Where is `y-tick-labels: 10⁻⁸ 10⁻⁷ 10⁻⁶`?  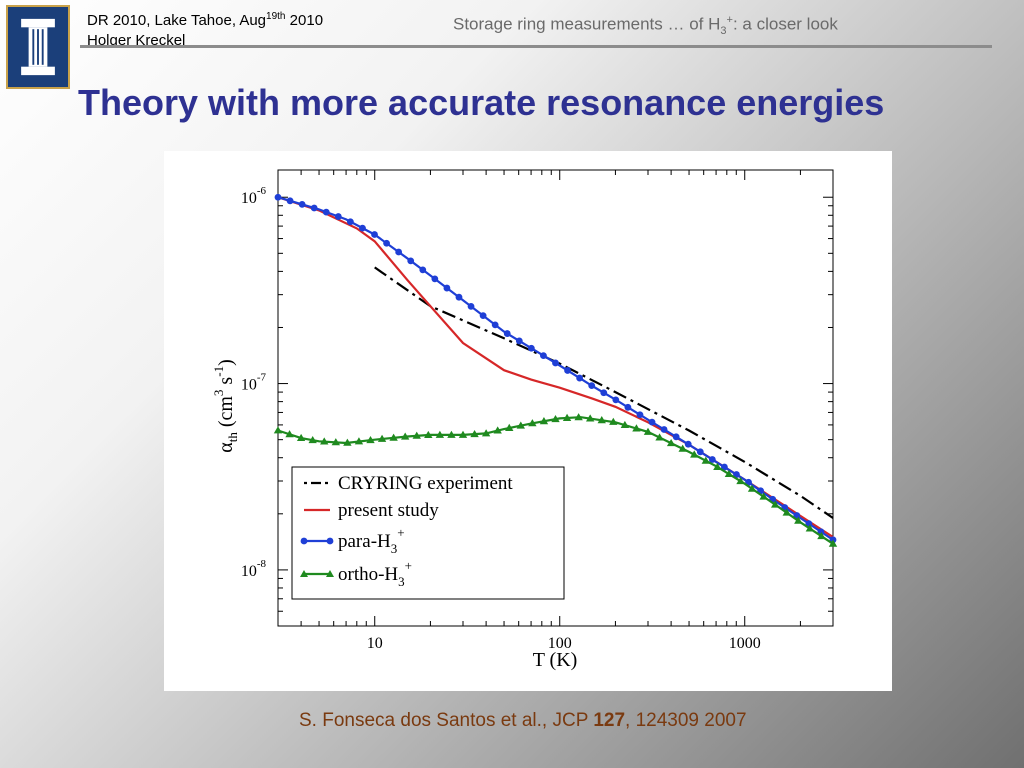
y-tick-labels: 10⁻⁸ 10⁻⁷ 10⁻⁶ is located at coordinates (254, 382).